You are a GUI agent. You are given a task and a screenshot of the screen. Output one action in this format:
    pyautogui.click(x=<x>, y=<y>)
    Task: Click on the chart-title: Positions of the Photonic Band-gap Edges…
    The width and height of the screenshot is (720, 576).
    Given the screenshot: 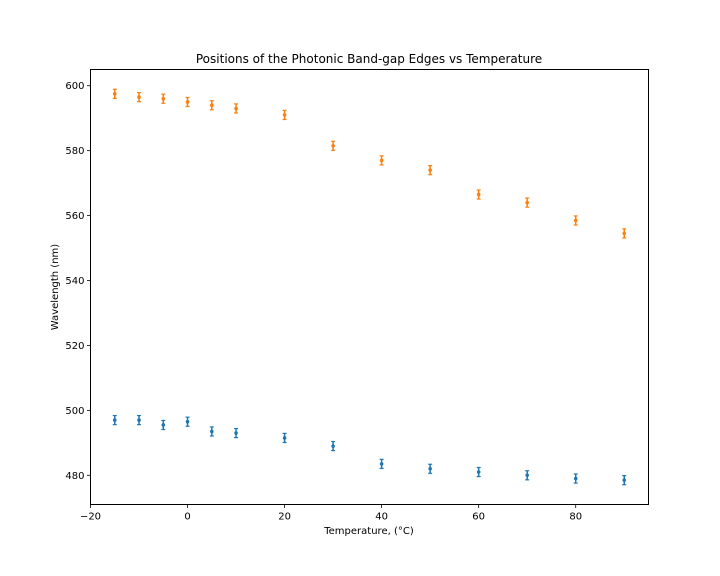 What is the action you would take?
    pyautogui.click(x=369, y=59)
    